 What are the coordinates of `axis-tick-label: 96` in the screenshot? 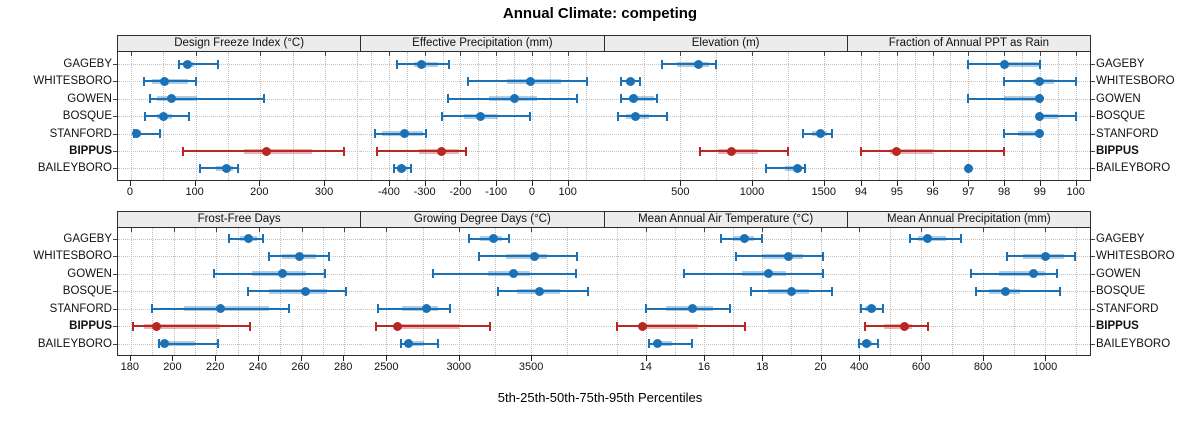 It's located at (932, 192).